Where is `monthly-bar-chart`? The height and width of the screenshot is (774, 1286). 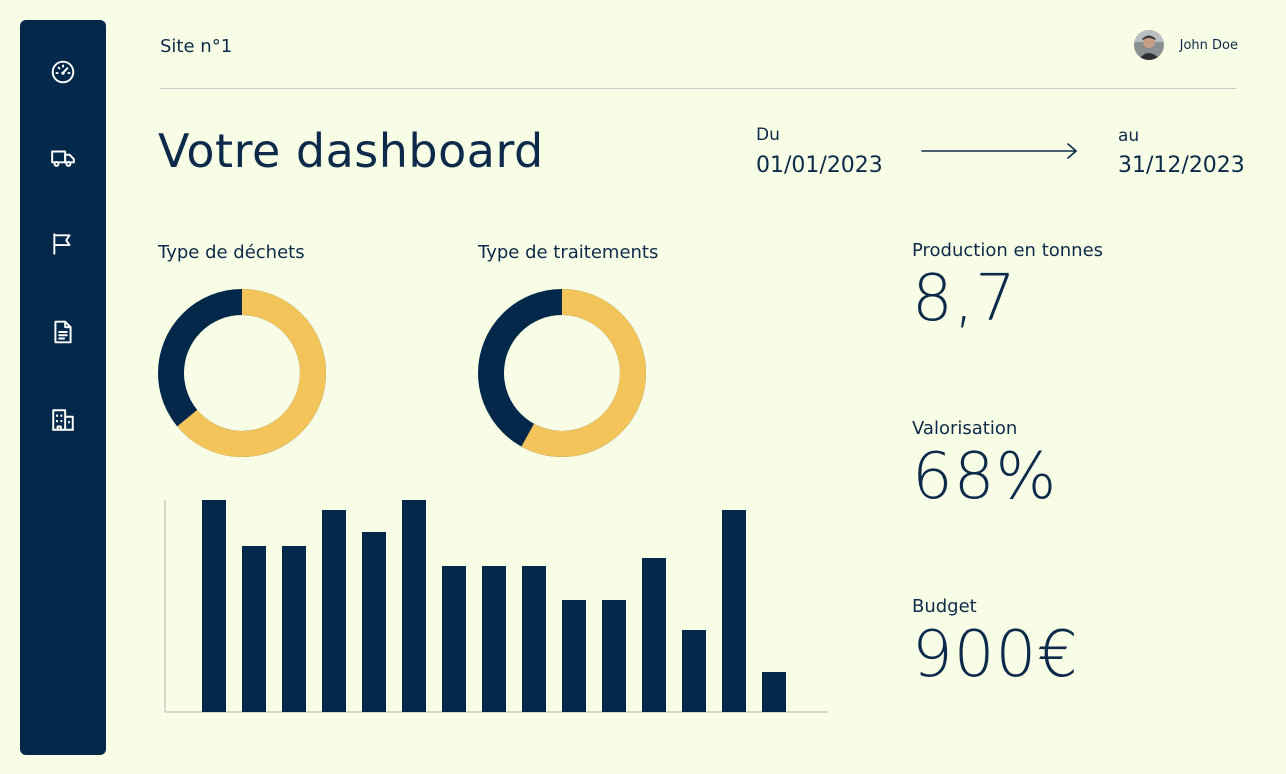
monthly-bar-chart is located at coordinates (496, 606).